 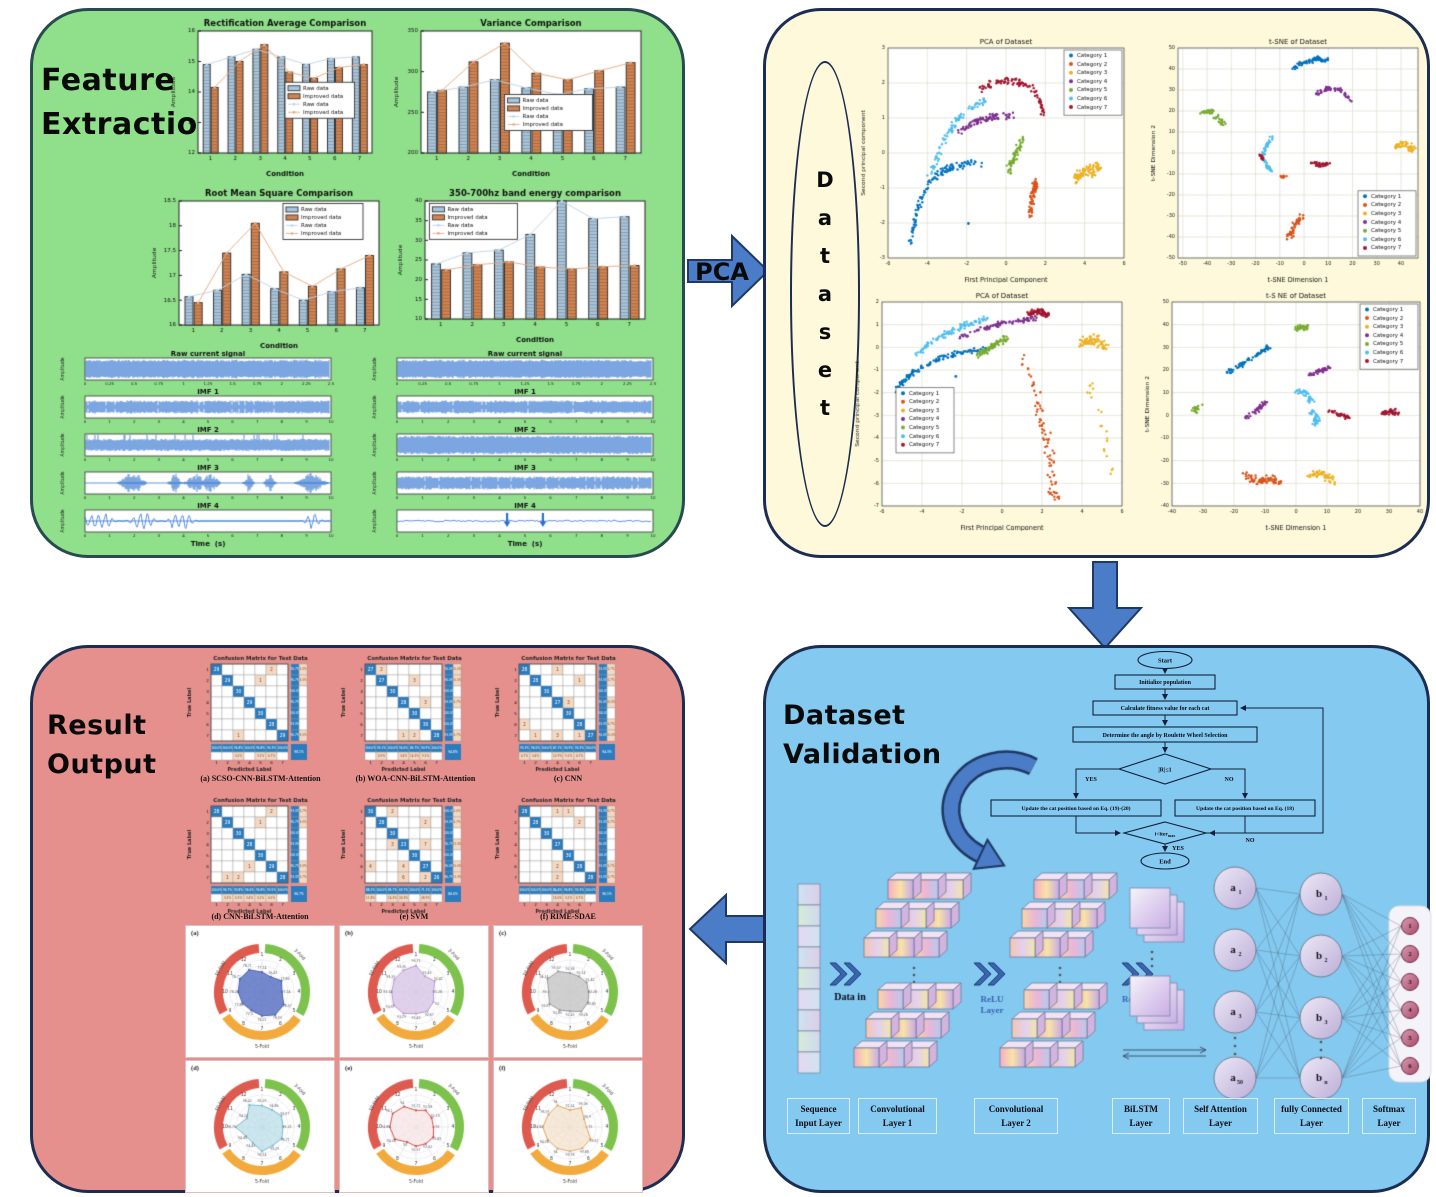 What do you see at coordinates (97, 725) in the screenshot?
I see `result-output-title-line1: Result` at bounding box center [97, 725].